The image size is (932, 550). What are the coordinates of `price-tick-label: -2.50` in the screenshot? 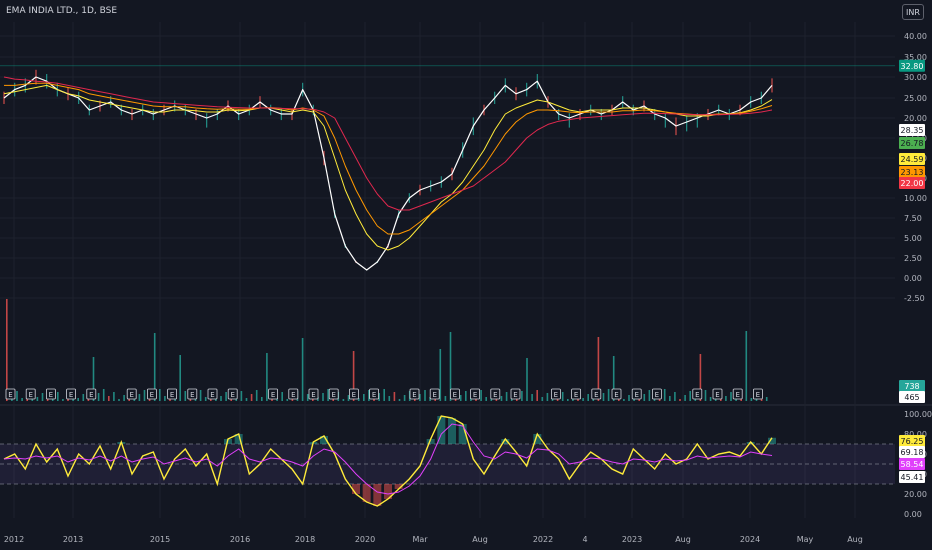 It's located at (914, 298).